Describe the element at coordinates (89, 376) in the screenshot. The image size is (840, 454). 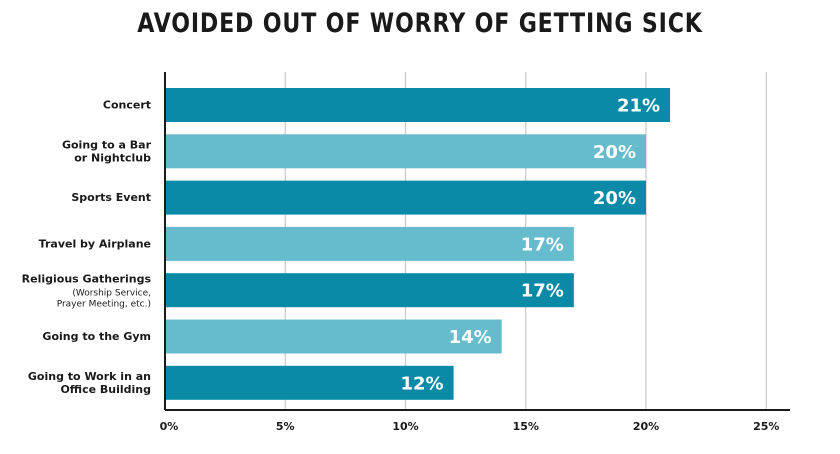
I see `category-label-6-0: Going to Work in an` at that location.